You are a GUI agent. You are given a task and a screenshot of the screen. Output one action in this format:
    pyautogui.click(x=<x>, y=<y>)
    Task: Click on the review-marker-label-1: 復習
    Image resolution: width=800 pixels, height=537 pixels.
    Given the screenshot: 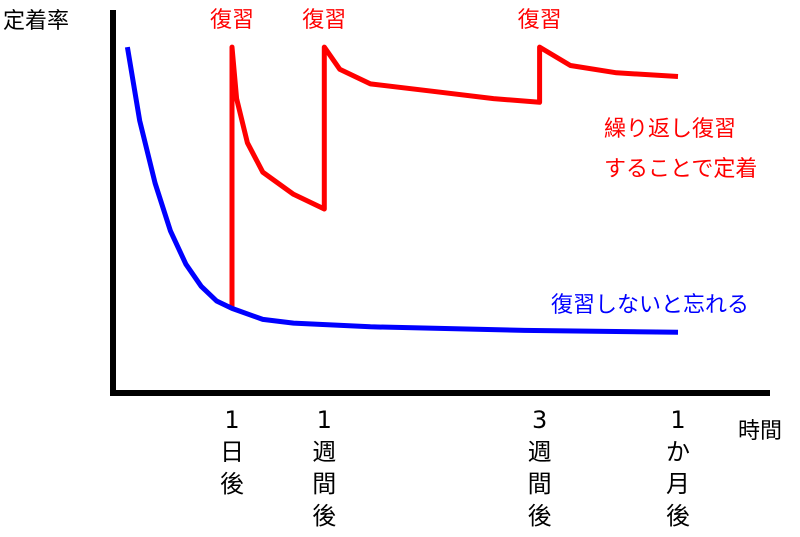 What is the action you would take?
    pyautogui.click(x=324, y=20)
    